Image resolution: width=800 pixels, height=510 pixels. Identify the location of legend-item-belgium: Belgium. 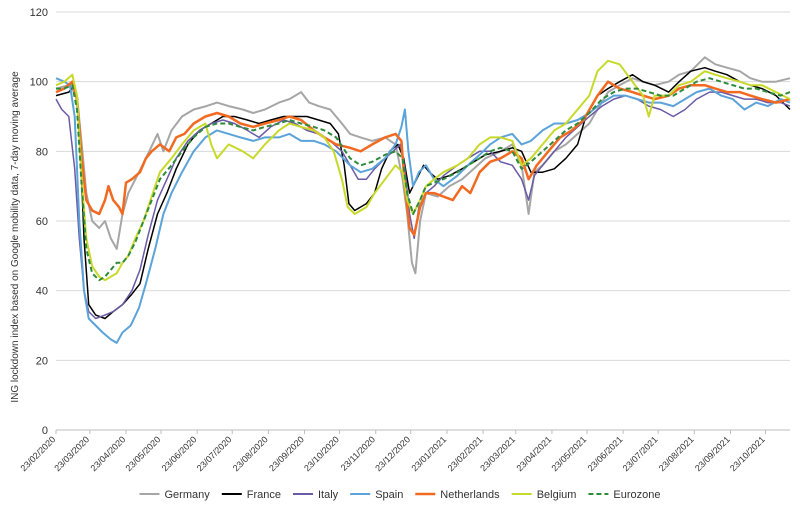
(544, 495).